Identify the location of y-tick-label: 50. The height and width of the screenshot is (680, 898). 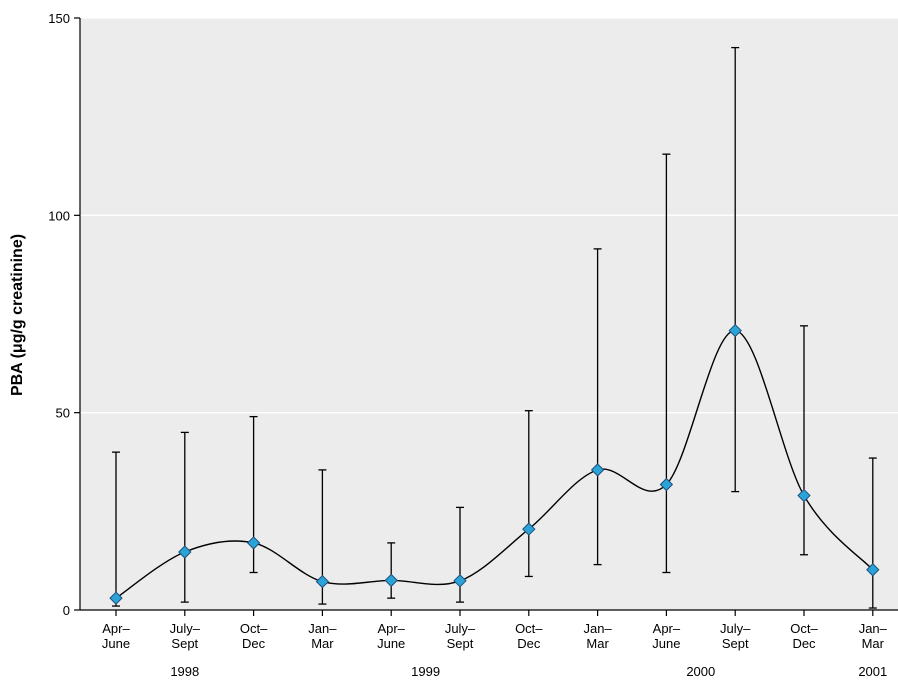
(63, 413).